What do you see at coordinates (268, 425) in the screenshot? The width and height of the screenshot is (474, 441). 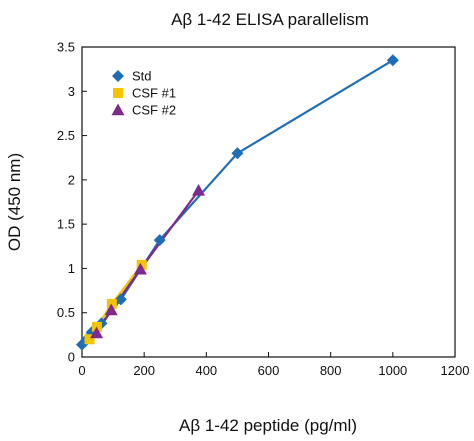 I see `x-axis-label: Aβ 1-42 peptide (pg/ml)` at bounding box center [268, 425].